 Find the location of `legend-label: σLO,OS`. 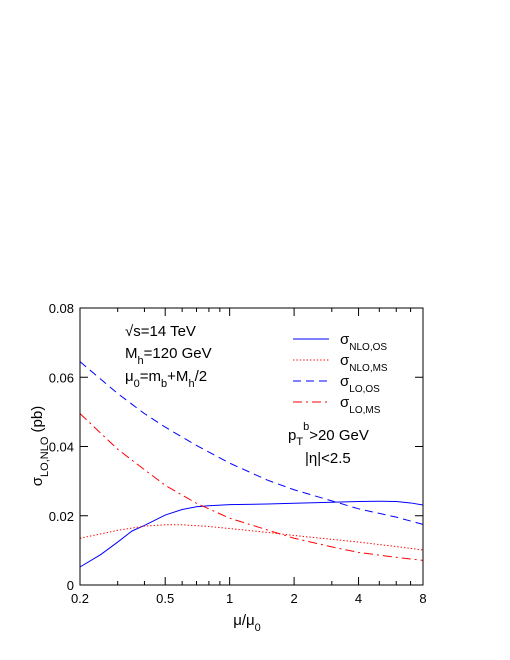

legend-label: σLO,OS is located at coordinates (360, 384).